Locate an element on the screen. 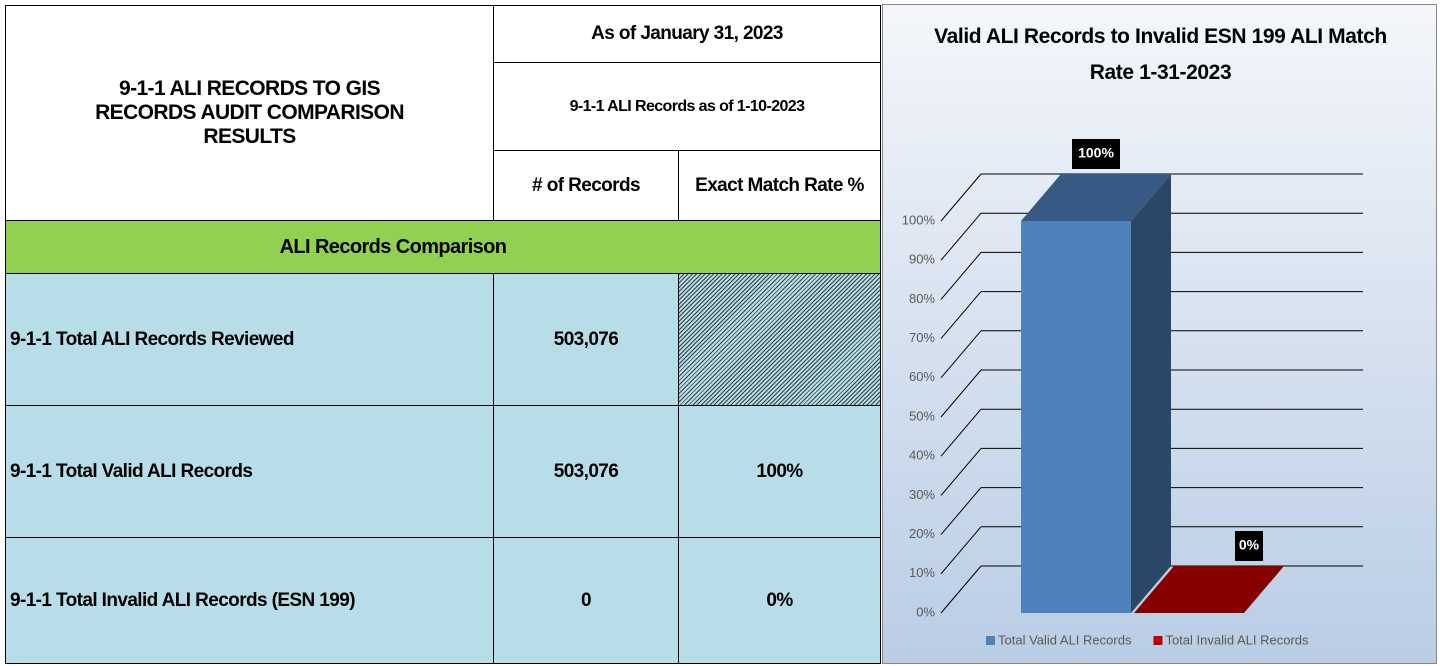 The height and width of the screenshot is (666, 1440). y-tick-label: 70% is located at coordinates (922, 337).